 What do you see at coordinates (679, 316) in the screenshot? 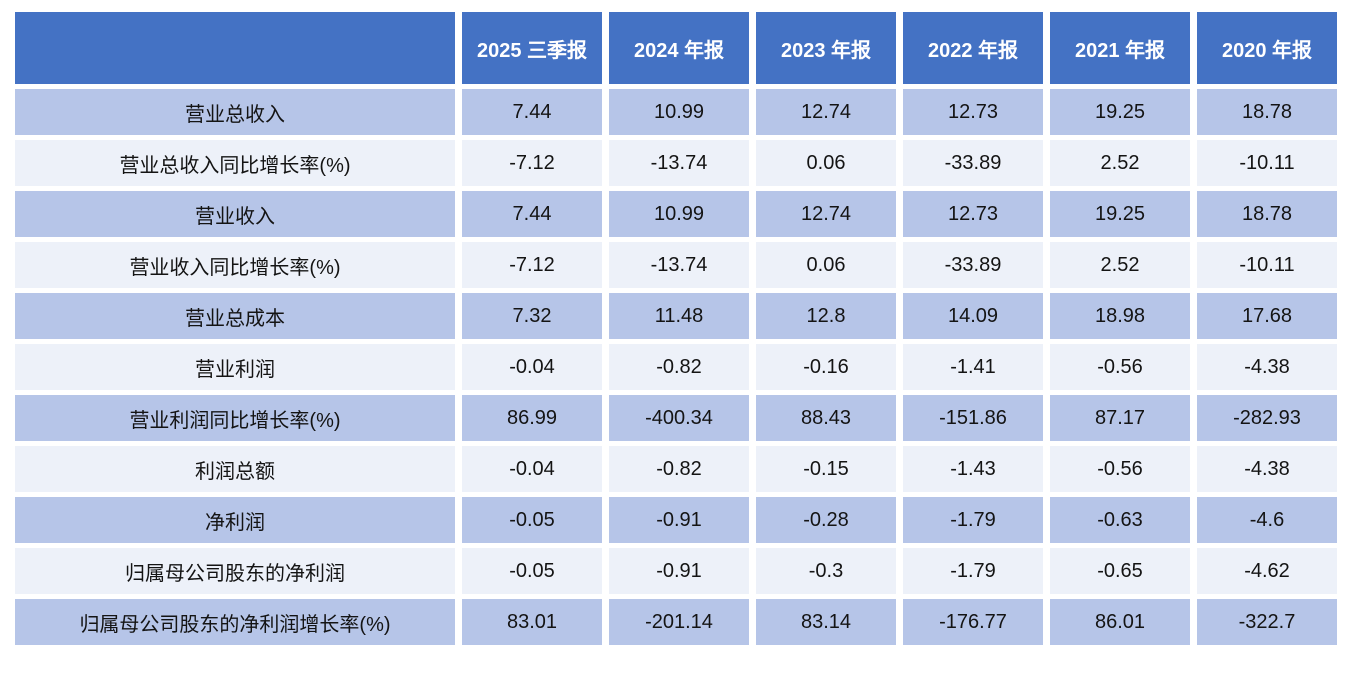
I see `value-cell: 11.48` at bounding box center [679, 316].